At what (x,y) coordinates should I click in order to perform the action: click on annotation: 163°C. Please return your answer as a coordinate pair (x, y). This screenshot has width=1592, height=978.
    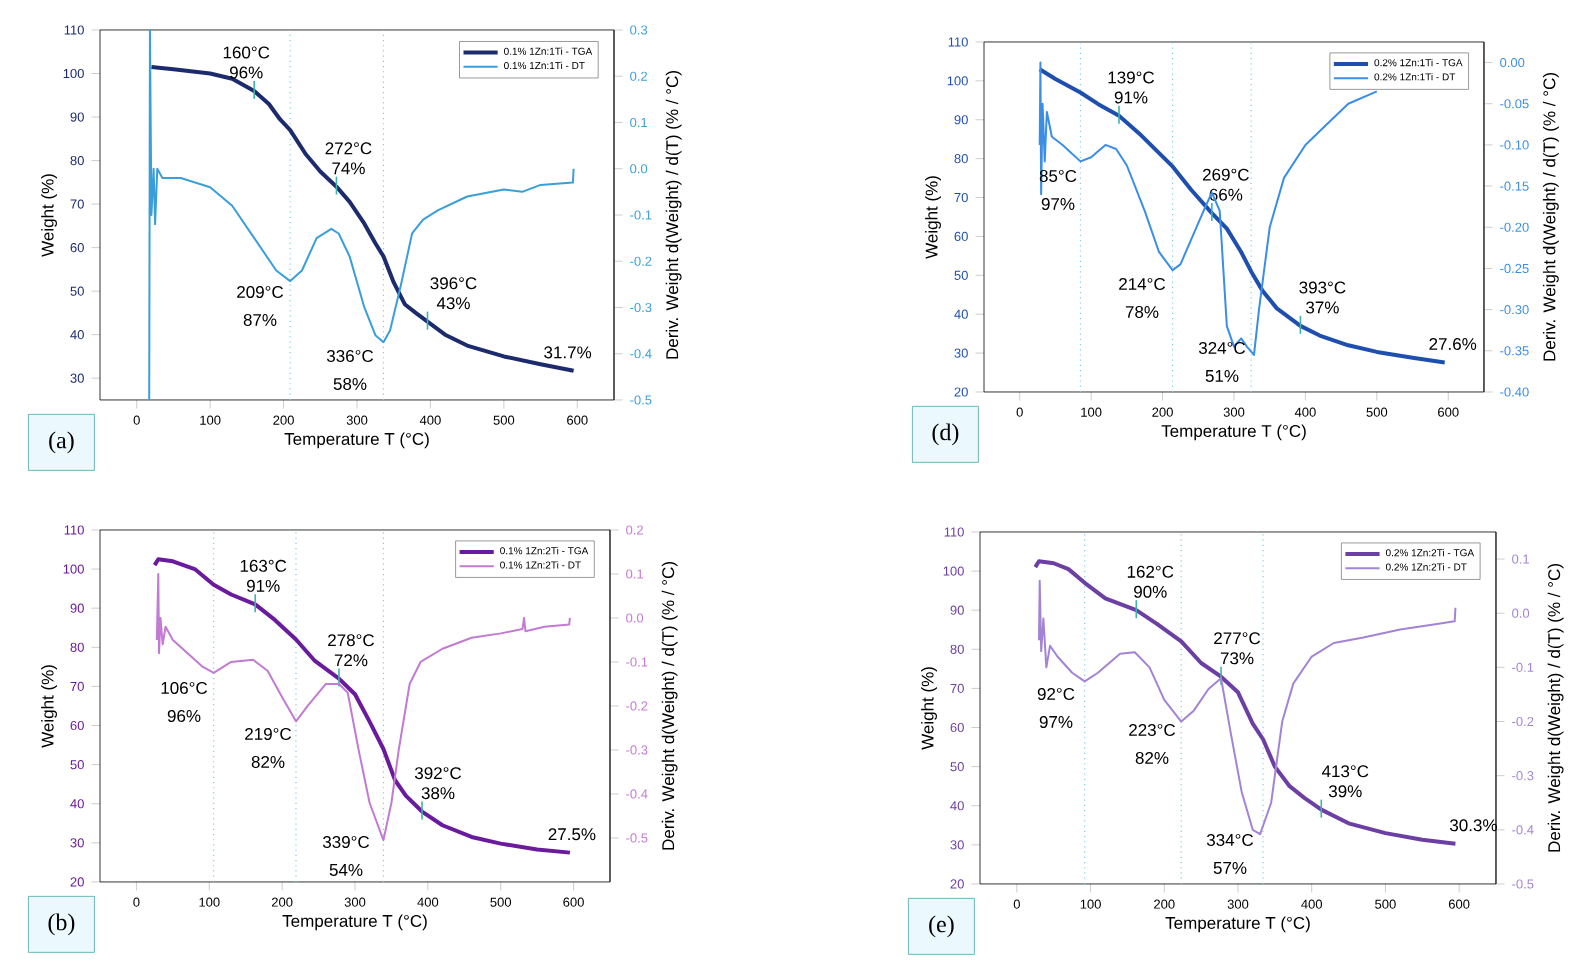
    Looking at the image, I should click on (263, 565).